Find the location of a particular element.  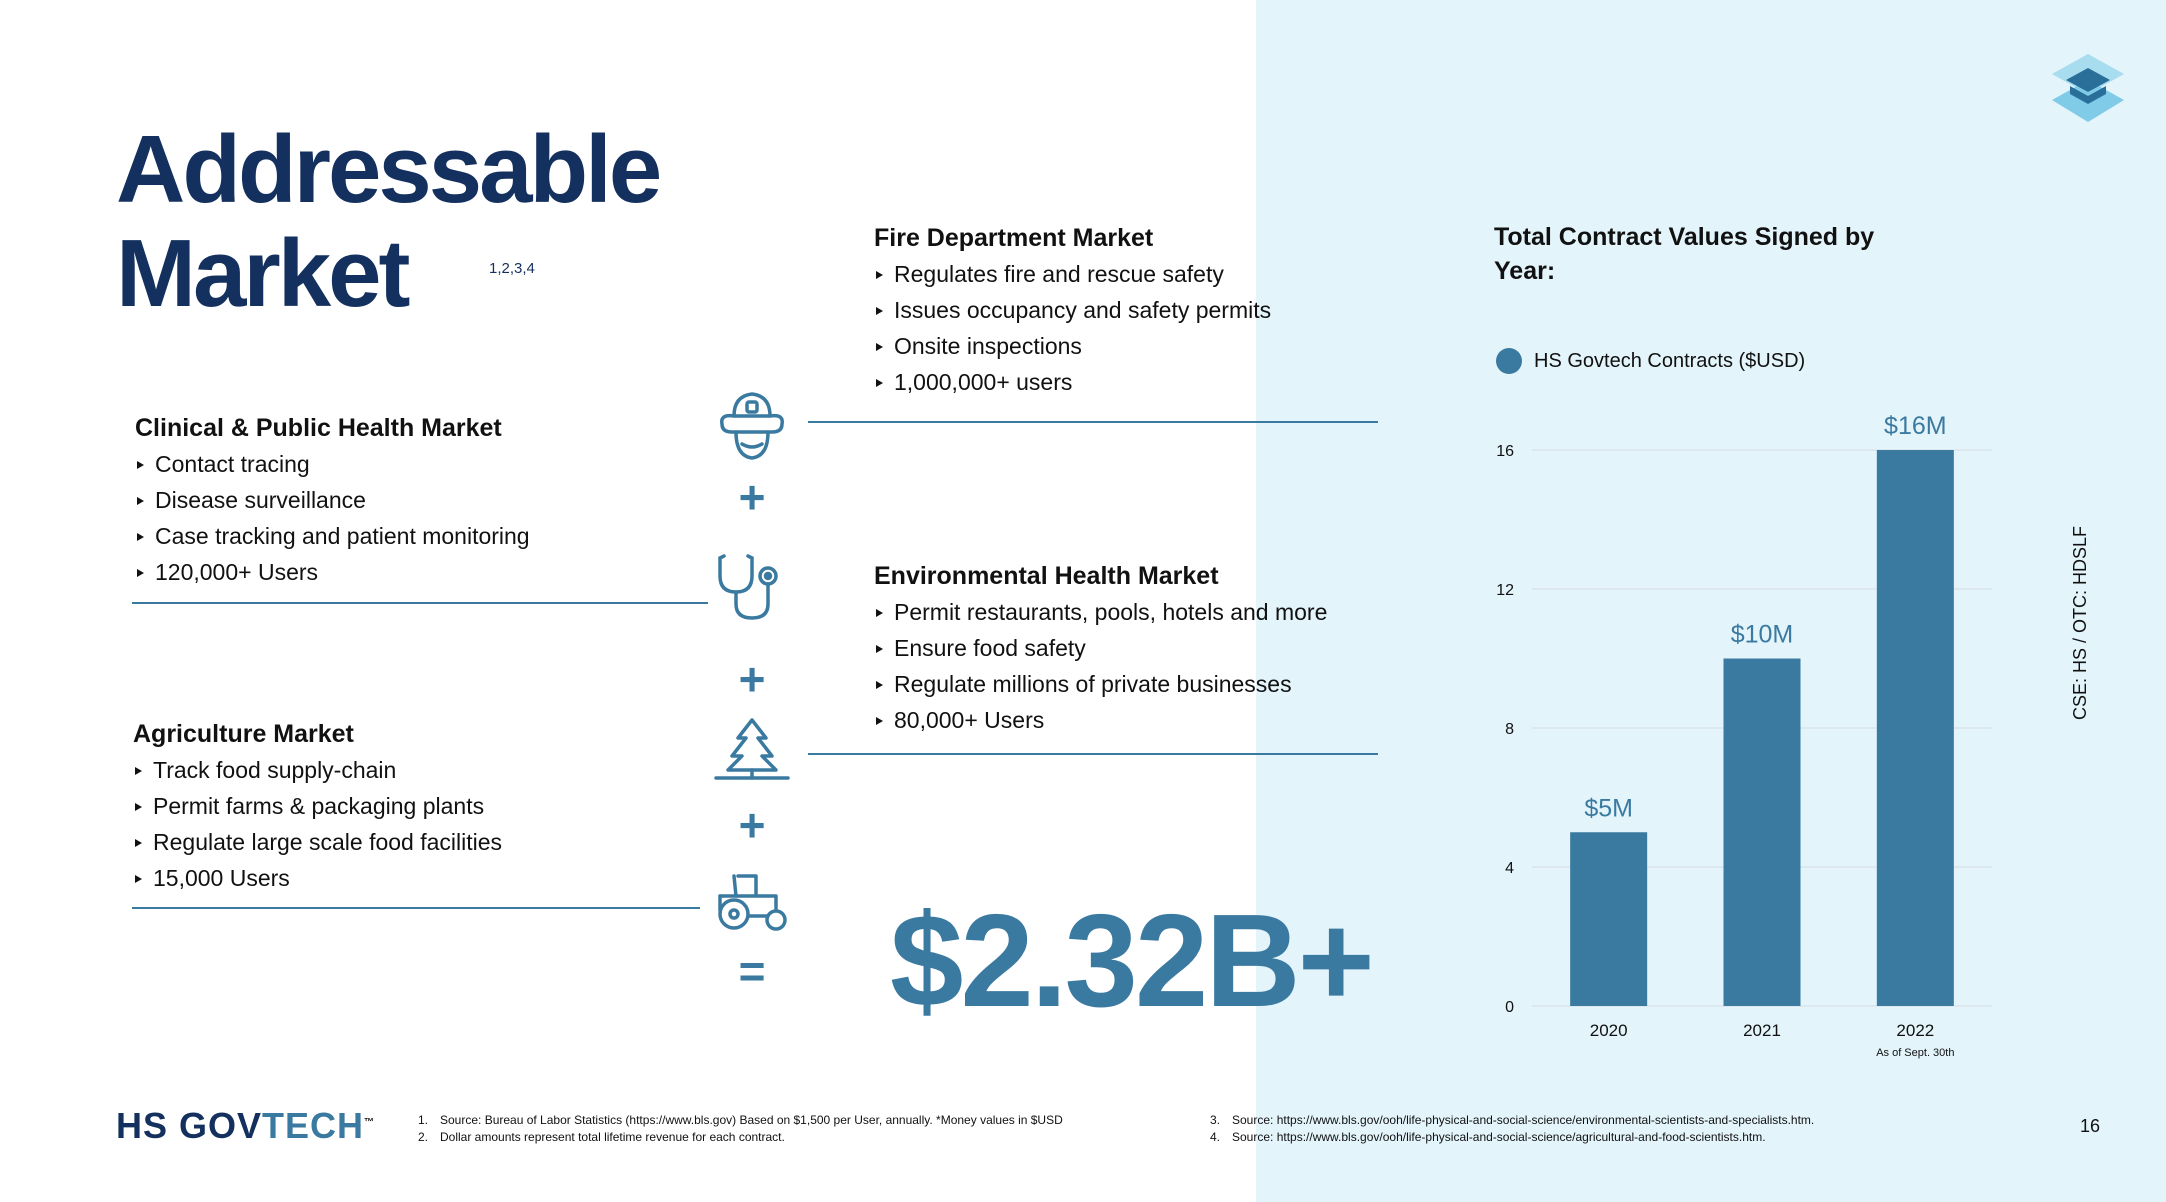

y-tick-label: 4 is located at coordinates (1509, 868).